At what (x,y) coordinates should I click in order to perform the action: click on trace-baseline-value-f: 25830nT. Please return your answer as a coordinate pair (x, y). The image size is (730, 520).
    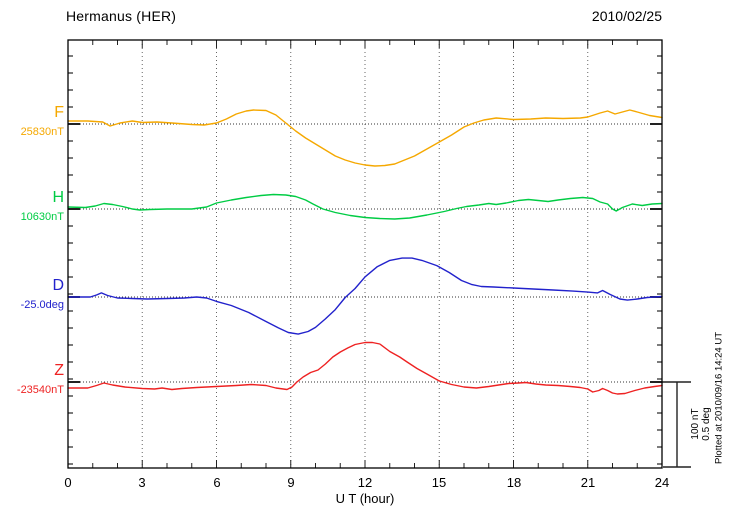
    Looking at the image, I should click on (42, 132).